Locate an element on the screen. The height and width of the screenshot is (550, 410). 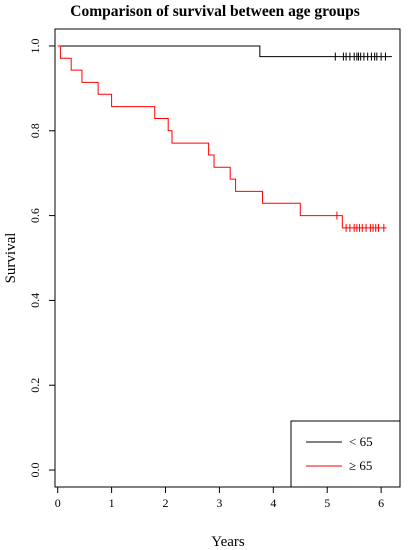
legend-label-under-65: < 65 is located at coordinates (361, 441).